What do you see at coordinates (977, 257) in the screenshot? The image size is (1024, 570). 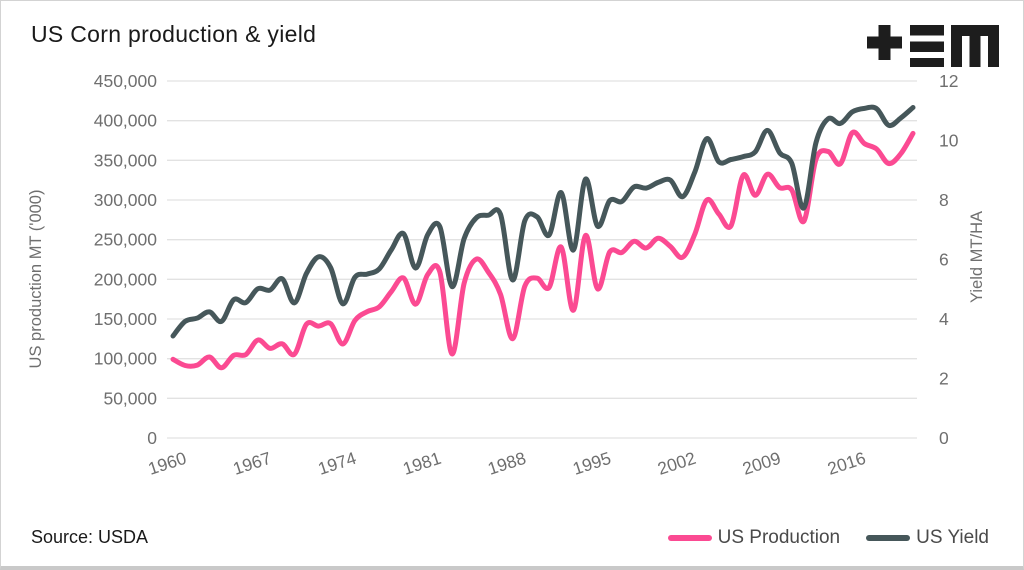 I see `right-axis-title: Yield MT/HA` at bounding box center [977, 257].